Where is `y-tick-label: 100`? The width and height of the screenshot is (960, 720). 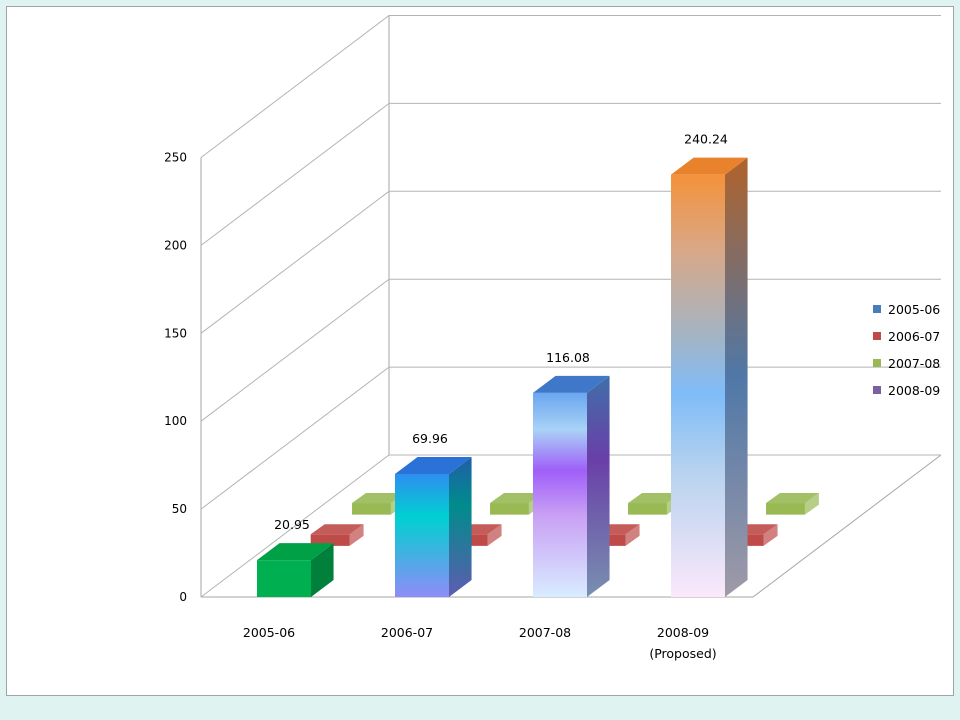 y-tick-label: 100 is located at coordinates (175, 421).